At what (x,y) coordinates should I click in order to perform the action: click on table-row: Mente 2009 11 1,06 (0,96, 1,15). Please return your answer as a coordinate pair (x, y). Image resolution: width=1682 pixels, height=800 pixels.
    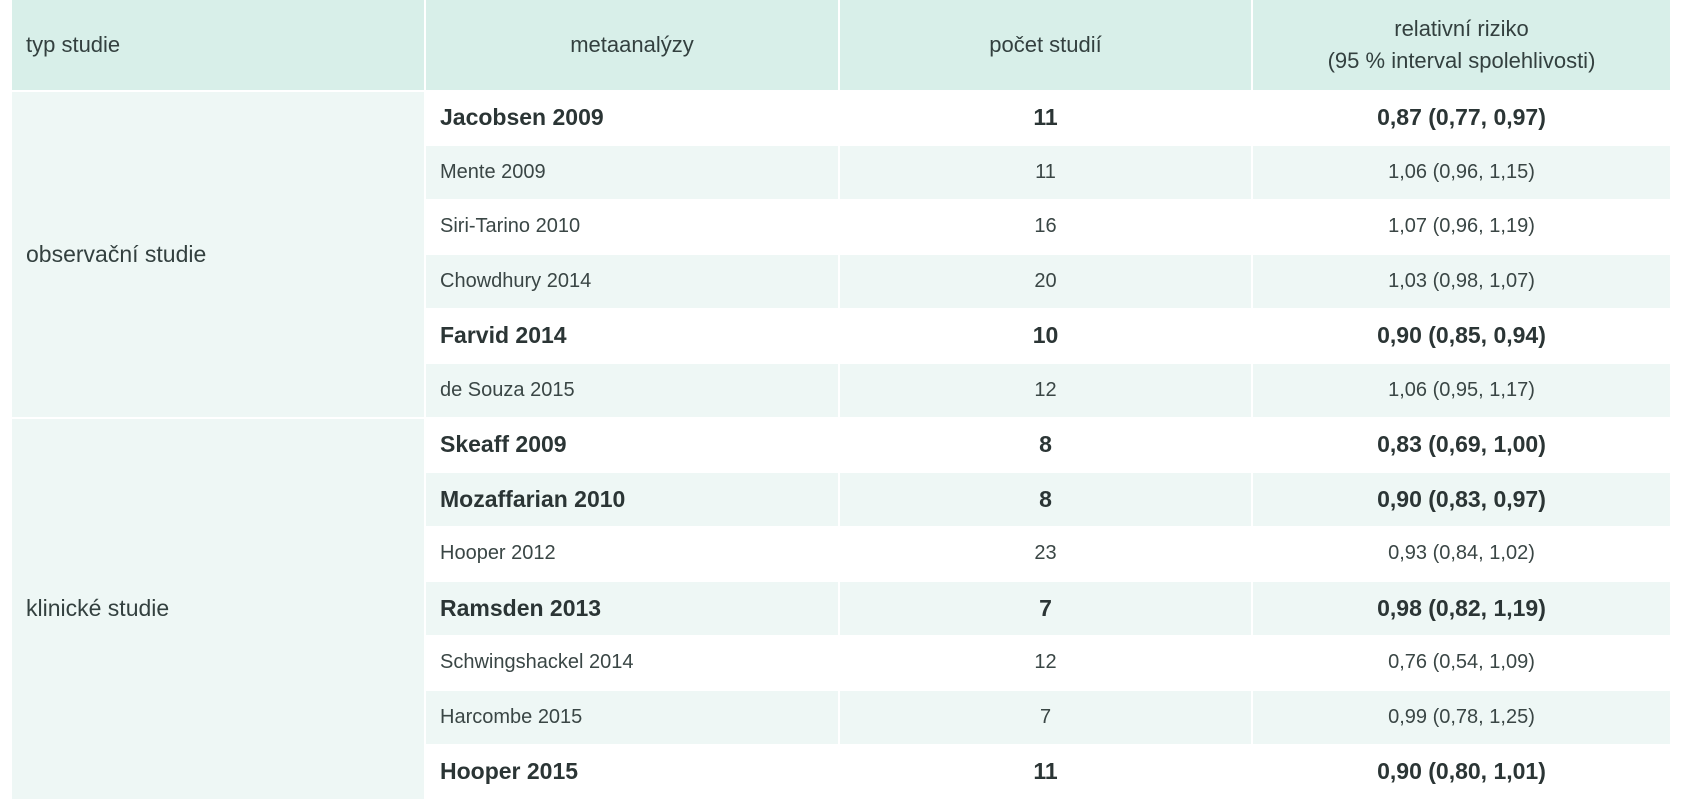
    Looking at the image, I should click on (841, 171).